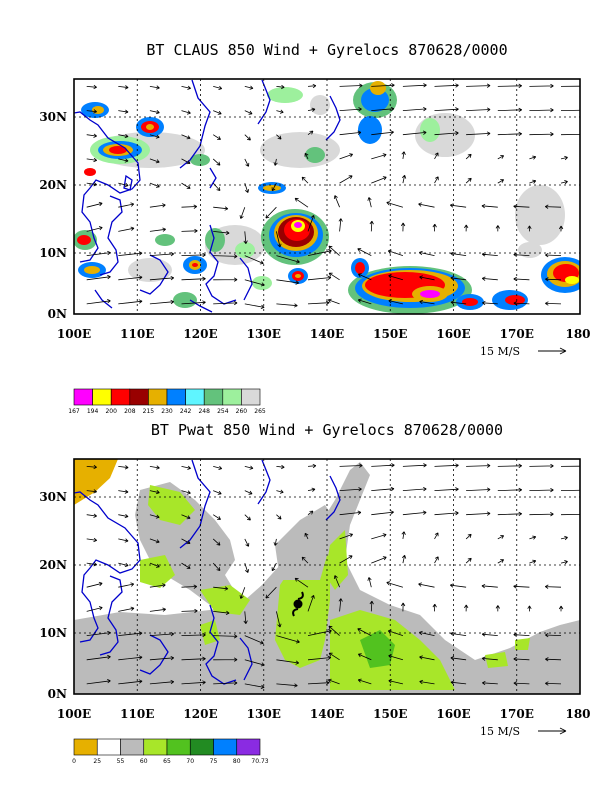 This screenshot has width=612, height=792. What do you see at coordinates (53, 185) in the screenshot?
I see `top-y-tick-20: 20N` at bounding box center [53, 185].